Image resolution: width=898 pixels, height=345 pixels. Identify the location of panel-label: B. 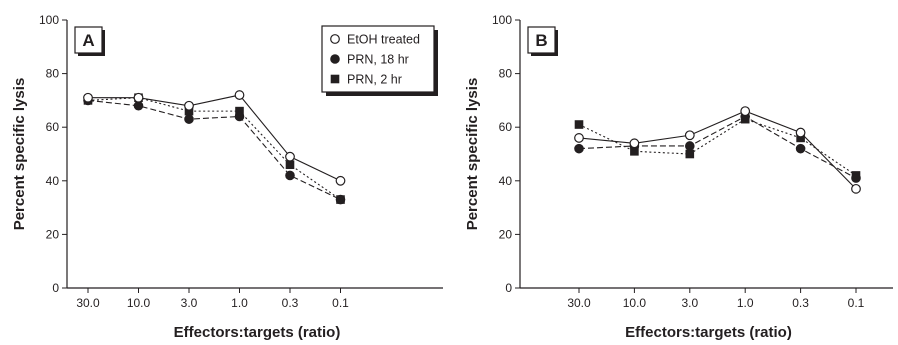
(541, 40).